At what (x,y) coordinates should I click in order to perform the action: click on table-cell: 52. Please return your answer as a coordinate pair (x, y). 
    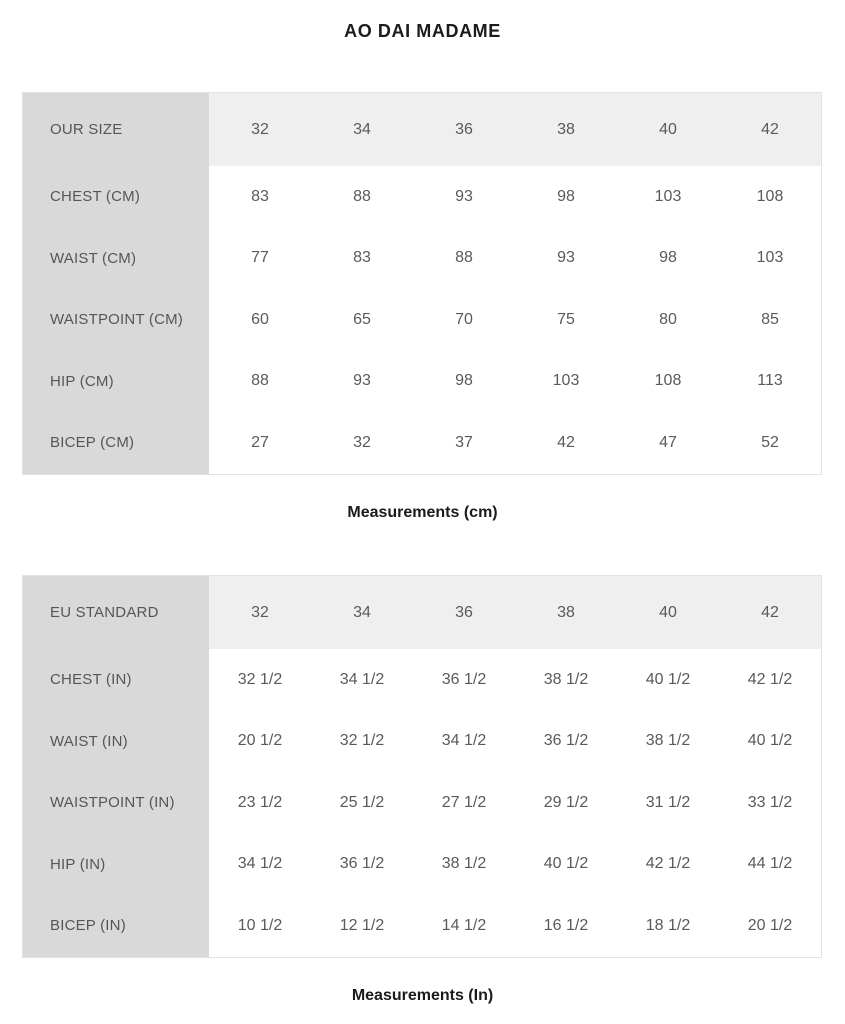
    Looking at the image, I should click on (770, 443).